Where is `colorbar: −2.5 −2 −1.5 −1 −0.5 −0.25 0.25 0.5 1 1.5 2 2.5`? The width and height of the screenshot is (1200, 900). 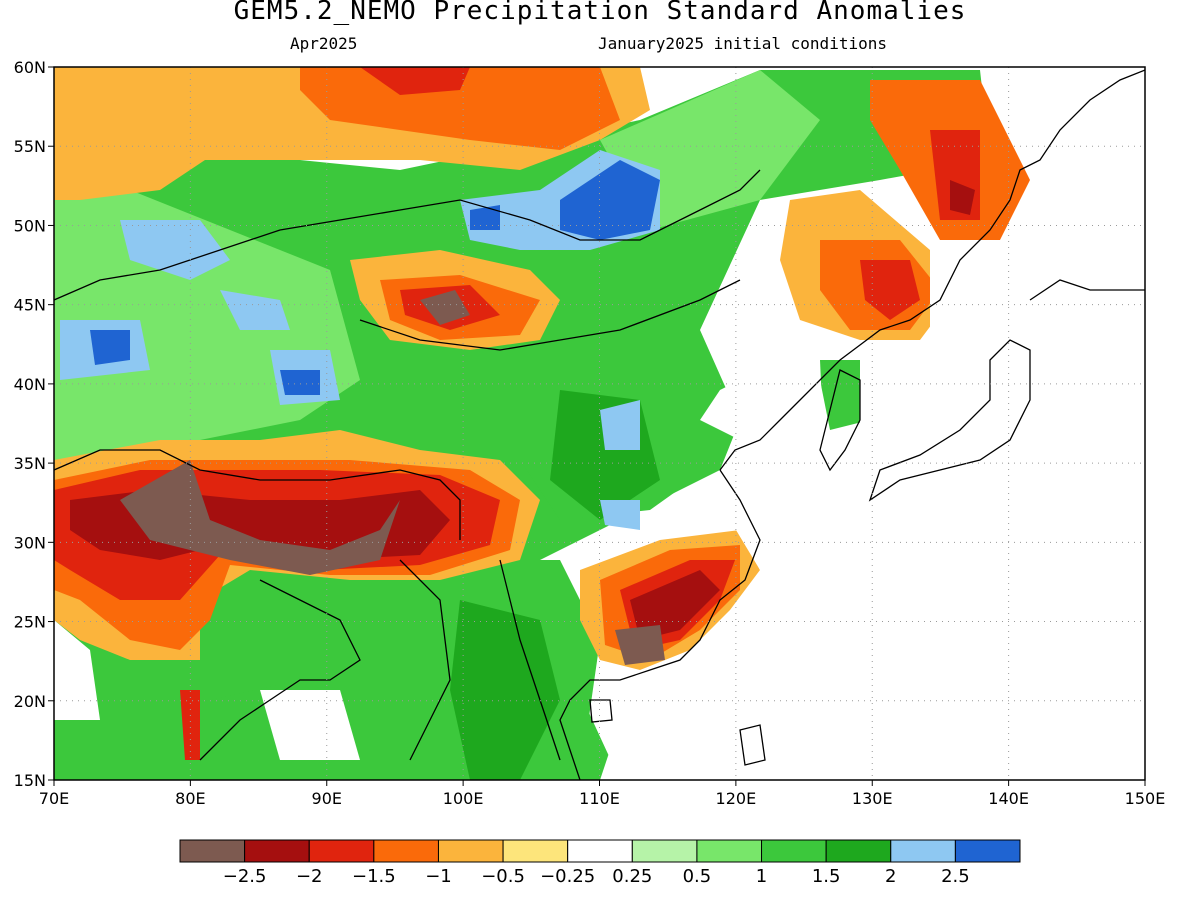
colorbar: −2.5 −2 −1.5 −1 −0.5 −0.25 0.25 0.5 1 1.5 2 2.5 is located at coordinates (600, 863).